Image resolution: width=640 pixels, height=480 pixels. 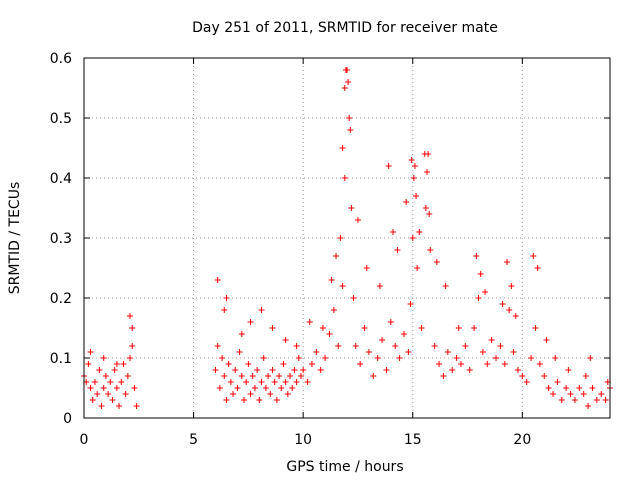 What do you see at coordinates (61, 299) in the screenshot?
I see `y-tick-label: 0.2` at bounding box center [61, 299].